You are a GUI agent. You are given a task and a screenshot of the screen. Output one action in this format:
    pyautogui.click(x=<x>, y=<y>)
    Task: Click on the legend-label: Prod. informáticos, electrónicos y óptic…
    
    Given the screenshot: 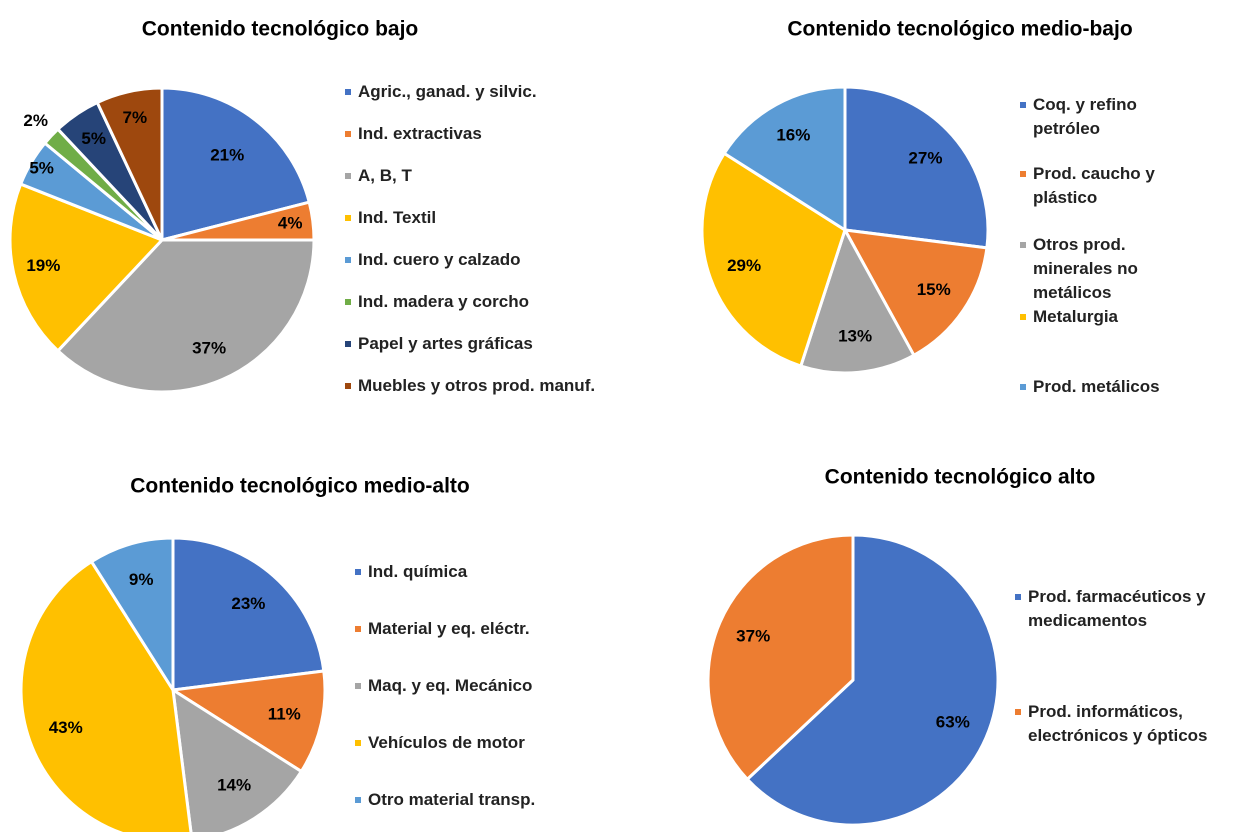 What is the action you would take?
    pyautogui.click(x=1118, y=723)
    